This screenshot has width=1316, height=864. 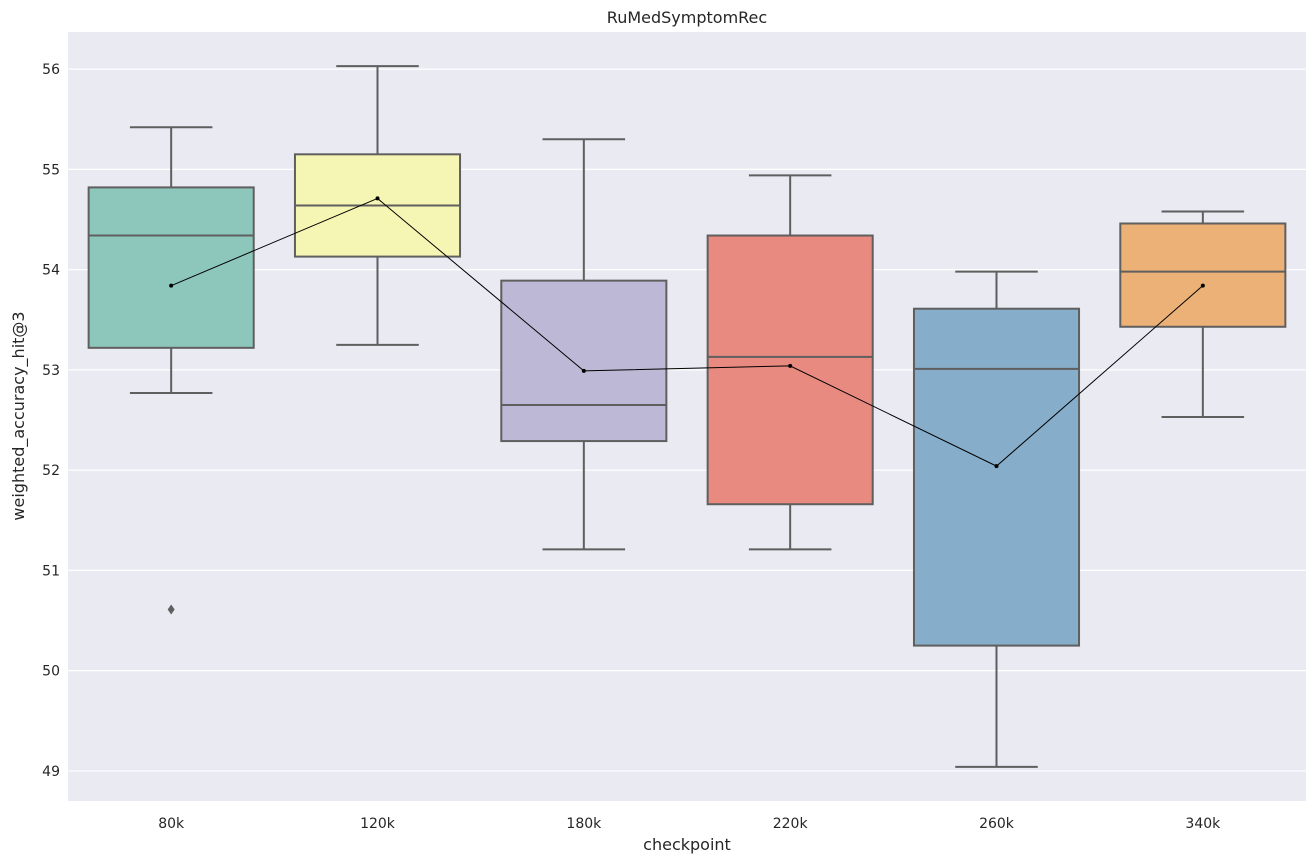 I want to click on x-tick-label-220k: 220k, so click(x=791, y=824).